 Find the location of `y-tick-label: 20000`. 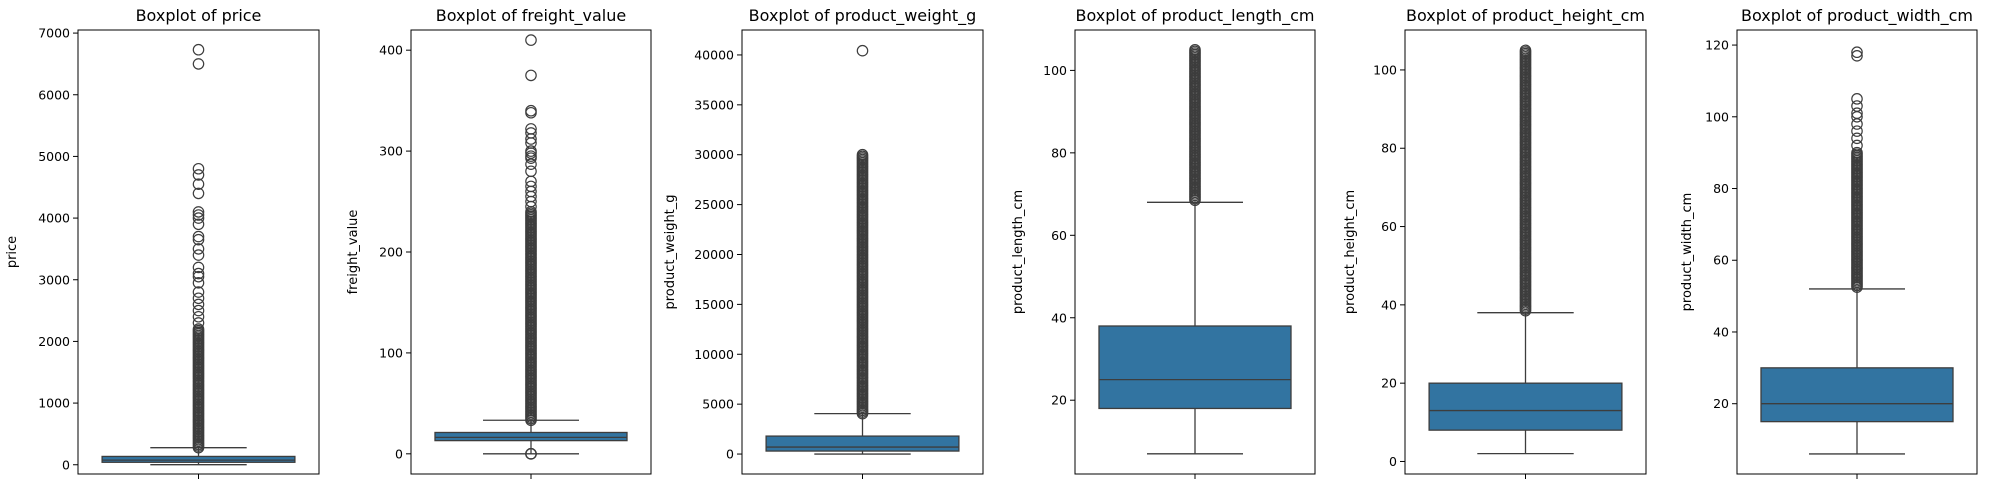

y-tick-label: 20000 is located at coordinates (714, 254).